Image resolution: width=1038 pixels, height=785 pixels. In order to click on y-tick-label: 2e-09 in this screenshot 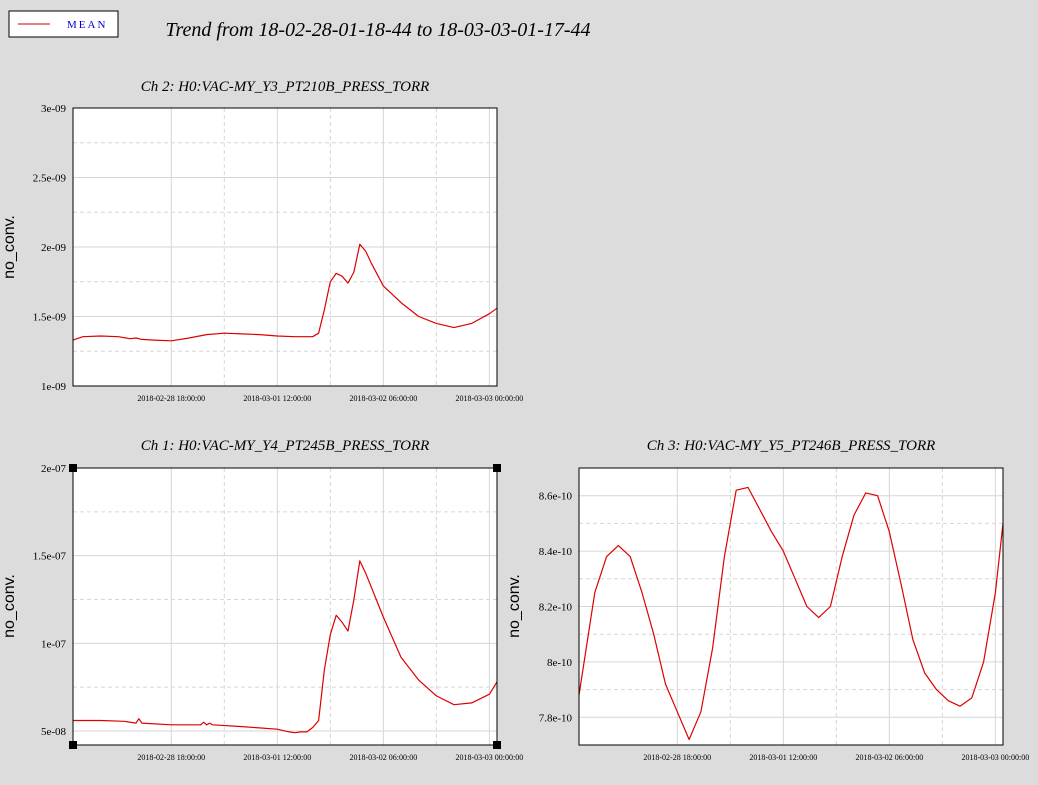, I will do `click(54, 248)`.